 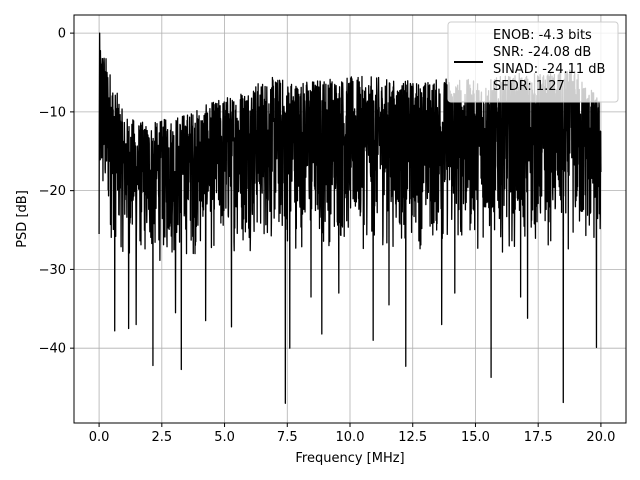 What do you see at coordinates (287, 437) in the screenshot?
I see `x-tick-label: 7.5` at bounding box center [287, 437].